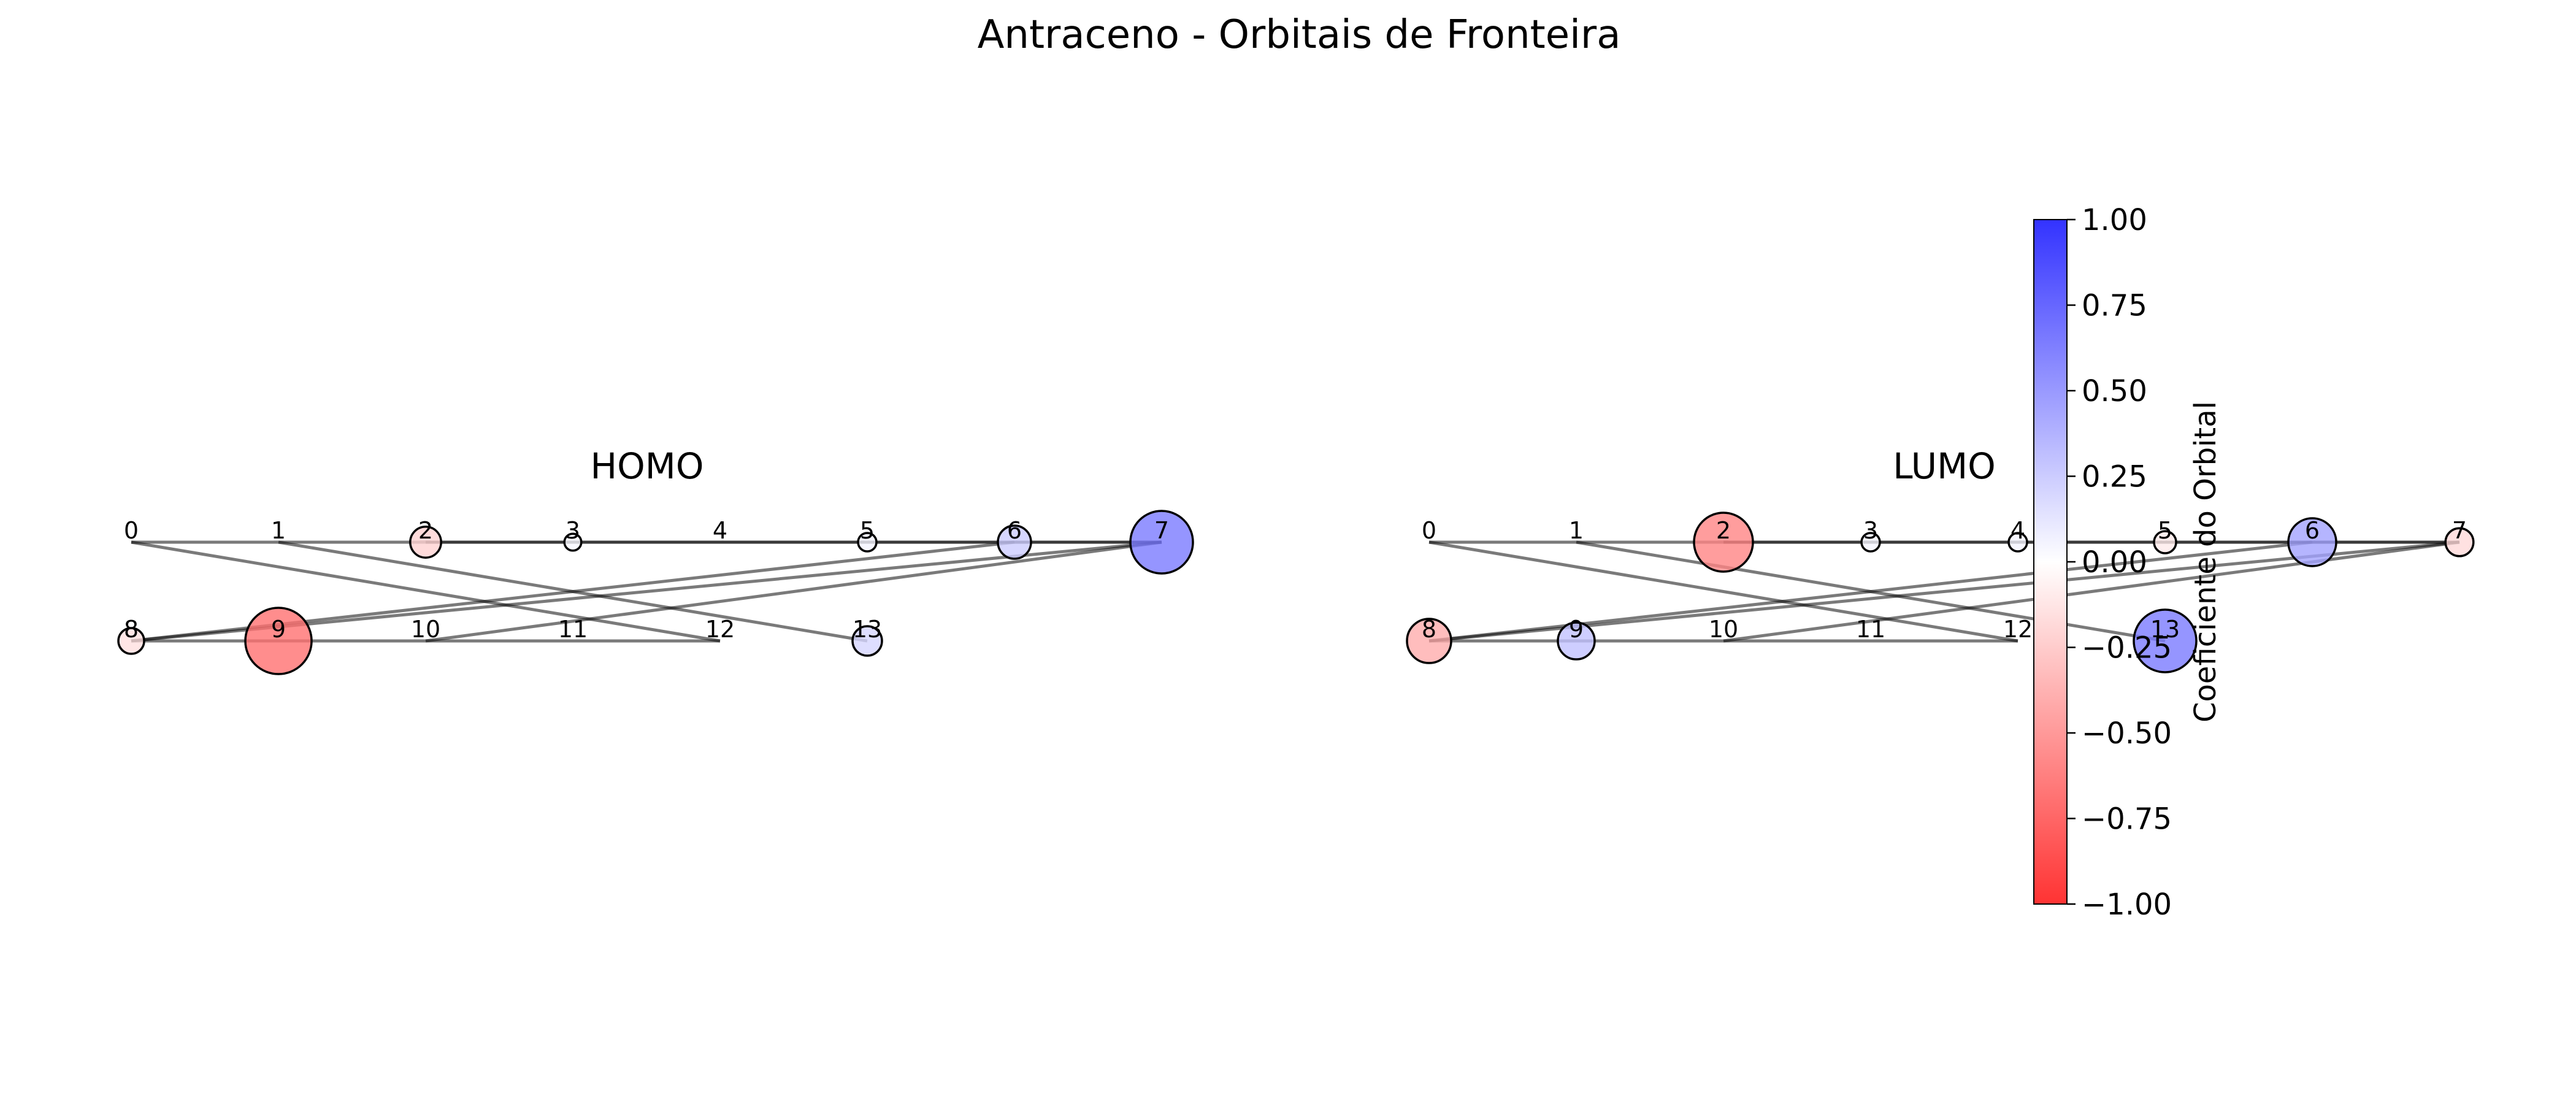 The height and width of the screenshot is (1104, 2576). I want to click on lumo-atom-label-9: 9, so click(1576, 629).